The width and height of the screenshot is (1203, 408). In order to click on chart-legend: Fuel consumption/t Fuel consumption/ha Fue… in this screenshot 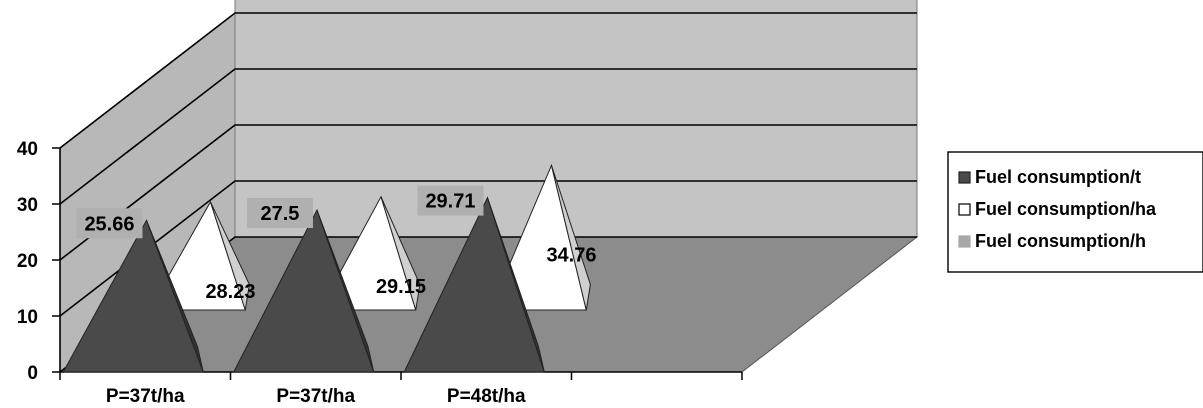, I will do `click(1075, 212)`.